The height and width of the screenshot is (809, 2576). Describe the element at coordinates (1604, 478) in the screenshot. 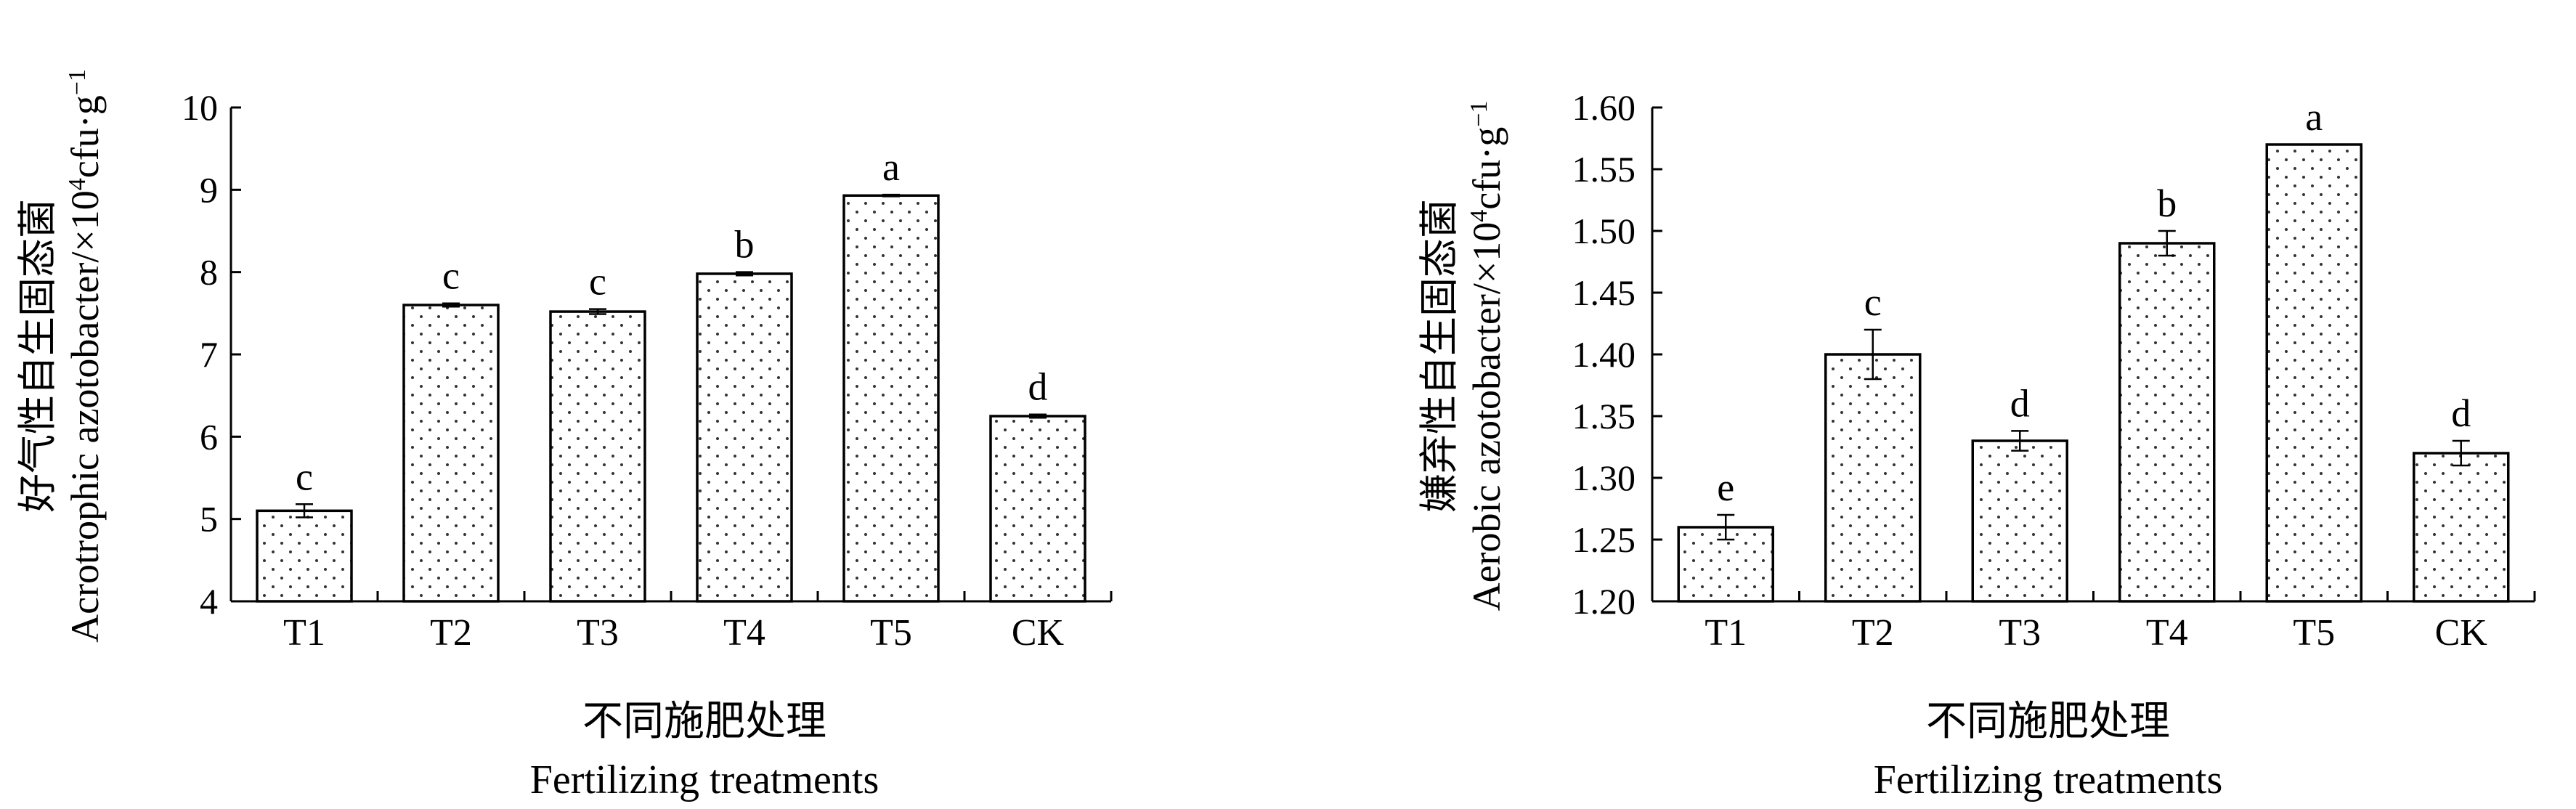

I see `y-tick-label: 1.30` at that location.